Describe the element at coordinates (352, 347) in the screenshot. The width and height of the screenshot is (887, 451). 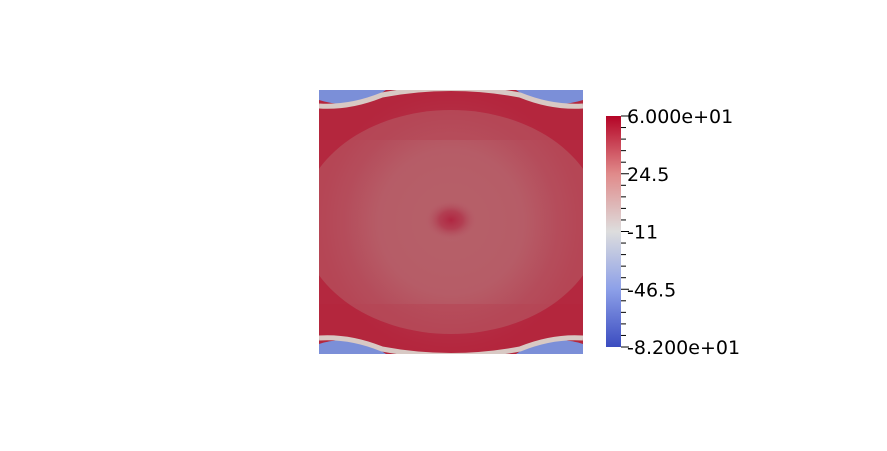
I see `field-bottom-corners` at that location.